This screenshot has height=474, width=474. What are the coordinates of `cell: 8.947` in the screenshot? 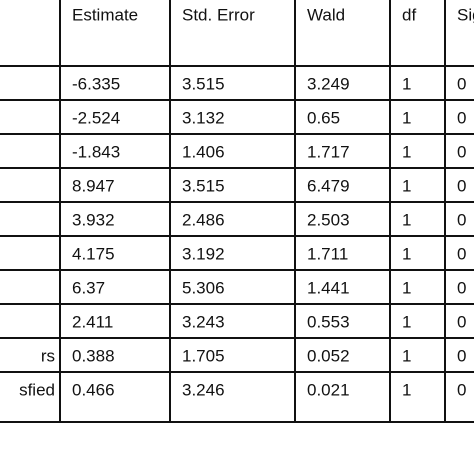 It's located at (93, 185).